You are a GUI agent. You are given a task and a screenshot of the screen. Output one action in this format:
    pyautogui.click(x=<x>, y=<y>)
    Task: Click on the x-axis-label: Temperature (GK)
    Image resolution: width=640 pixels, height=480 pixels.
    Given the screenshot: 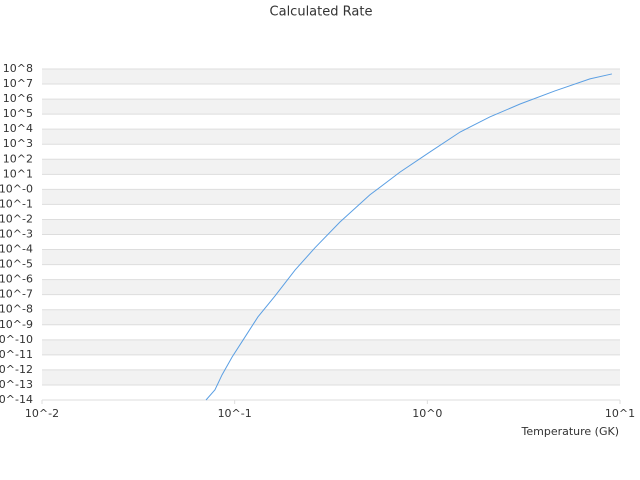 What is the action you would take?
    pyautogui.click(x=570, y=431)
    